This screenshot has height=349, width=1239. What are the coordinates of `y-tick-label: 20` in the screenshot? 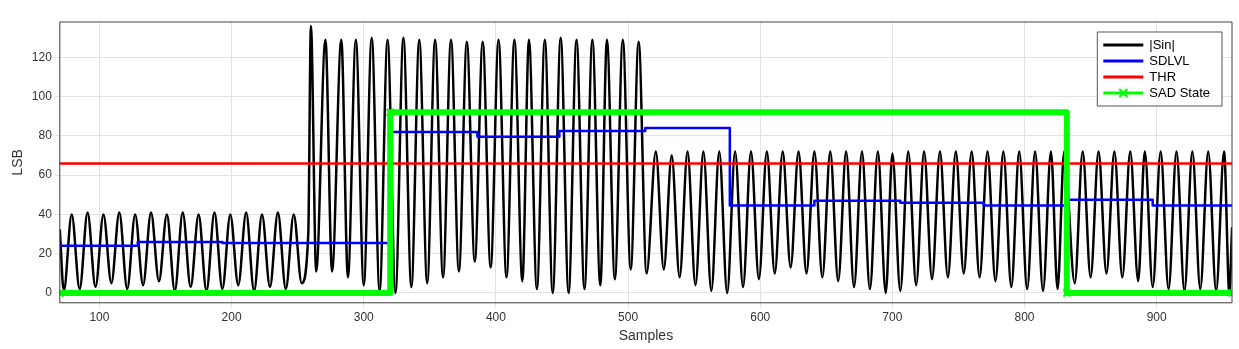 It's located at (45, 253).